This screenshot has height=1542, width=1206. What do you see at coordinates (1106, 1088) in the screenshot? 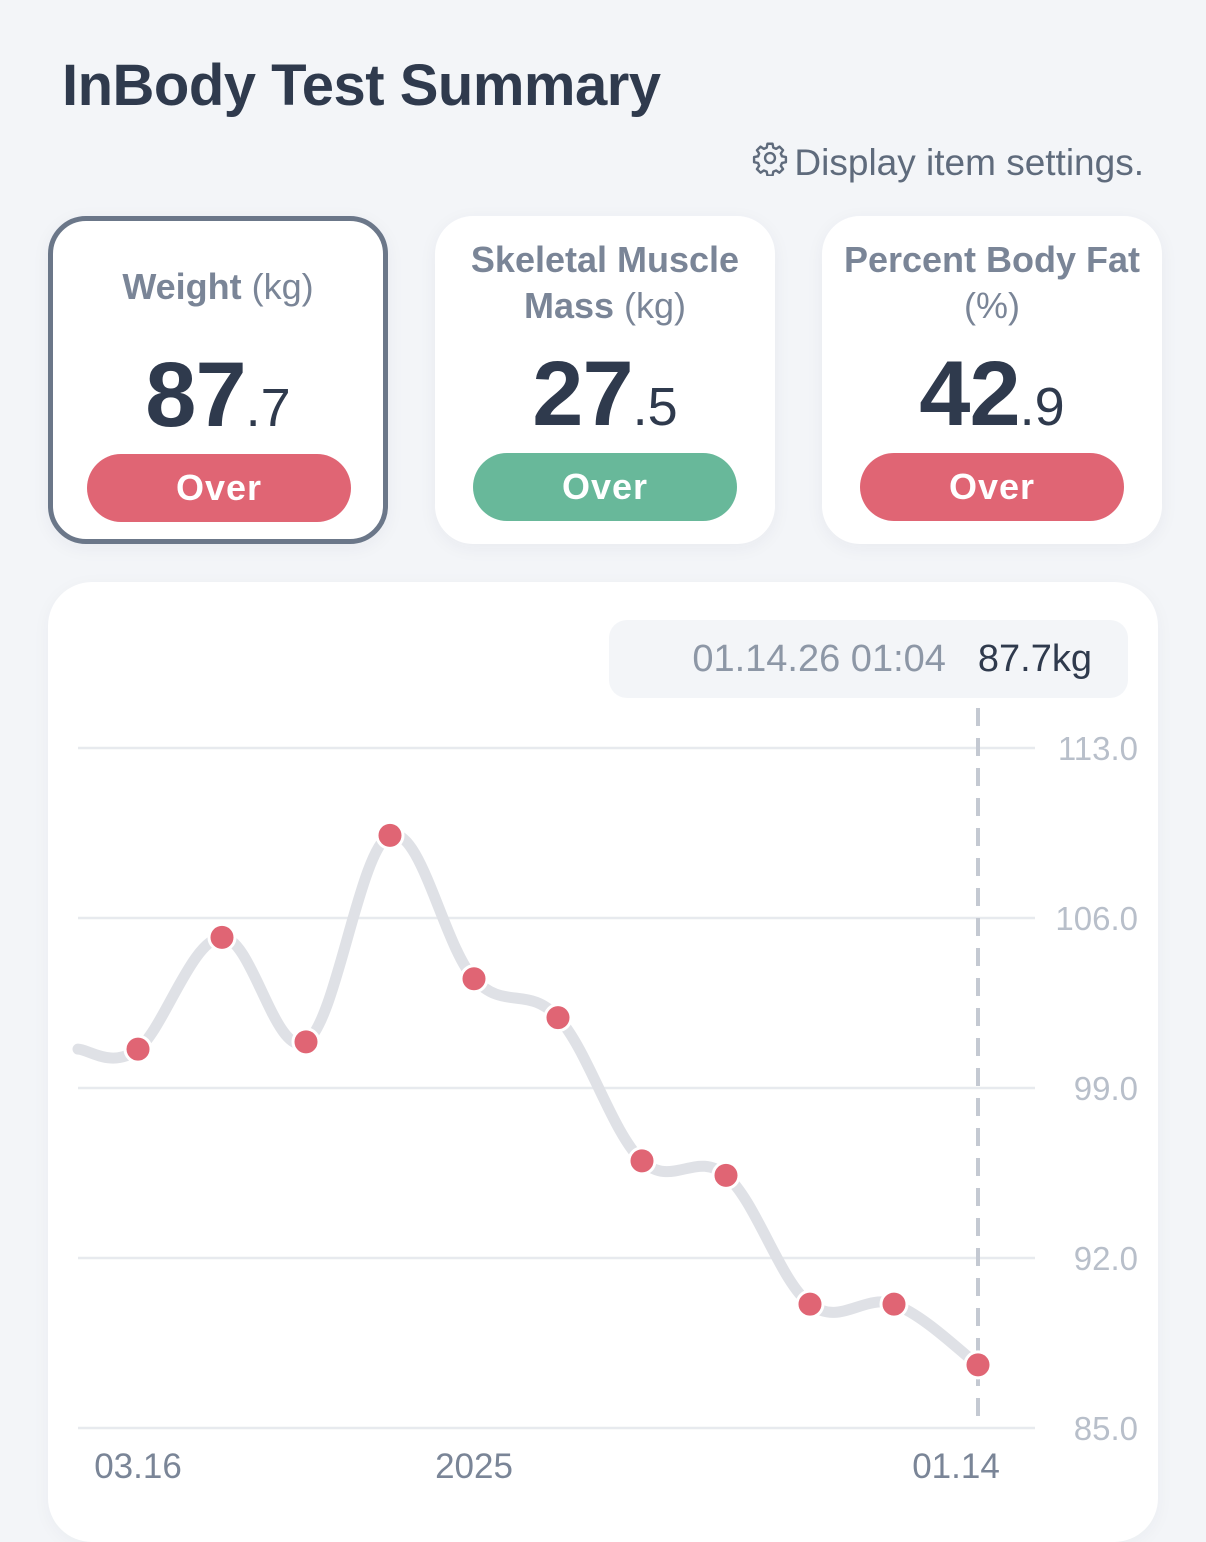
I see `y-tick-label: 99.0` at bounding box center [1106, 1088].